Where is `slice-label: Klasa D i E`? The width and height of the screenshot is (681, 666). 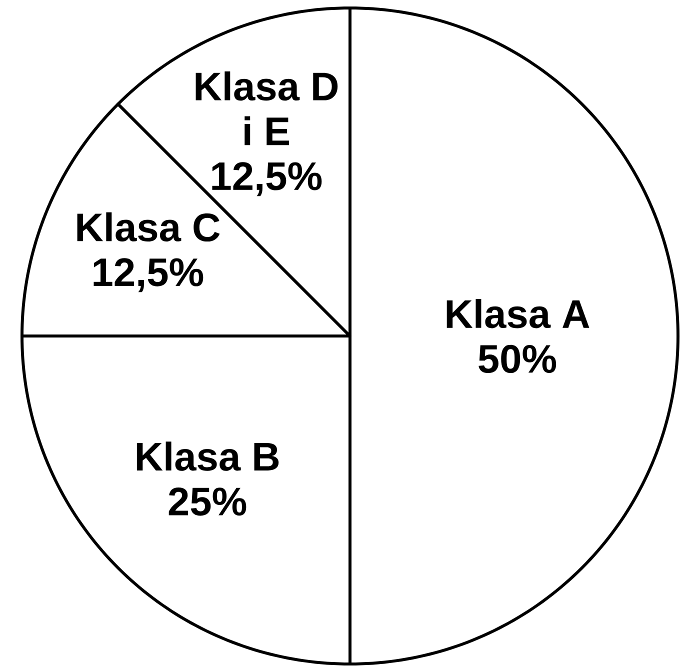
slice-label: Klasa D i E is located at coordinates (267, 108).